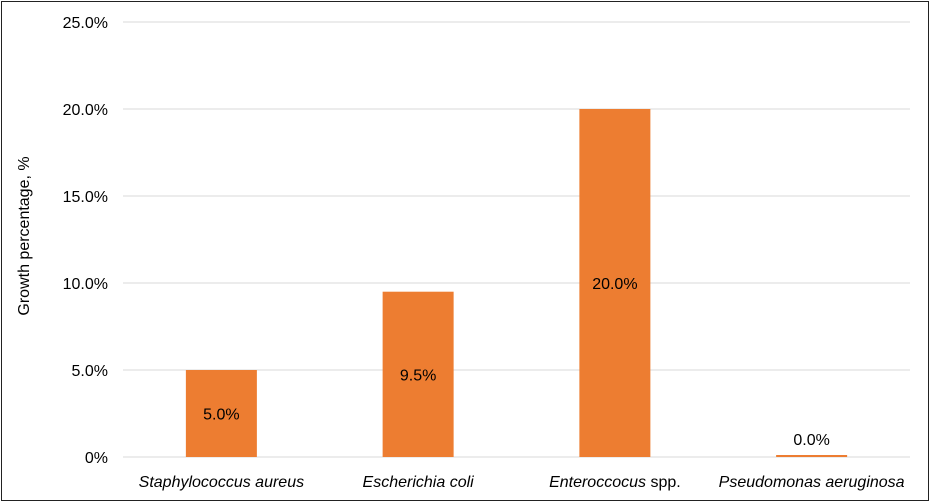 This screenshot has height=503, width=931. I want to click on category-label: Staphylococcus aureus, so click(221, 482).